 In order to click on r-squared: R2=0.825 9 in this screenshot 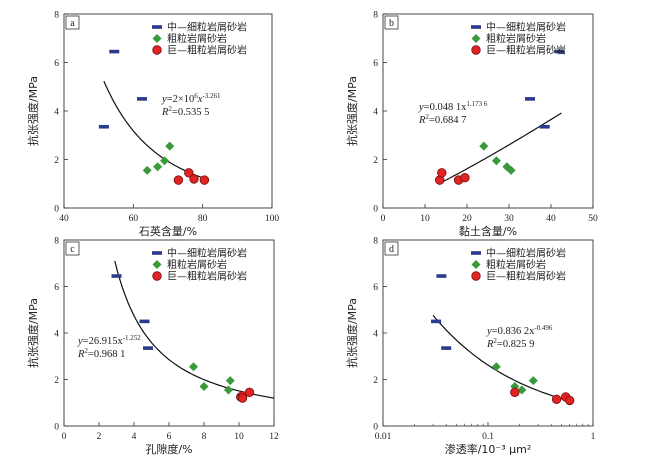, I will do `click(510, 343)`.